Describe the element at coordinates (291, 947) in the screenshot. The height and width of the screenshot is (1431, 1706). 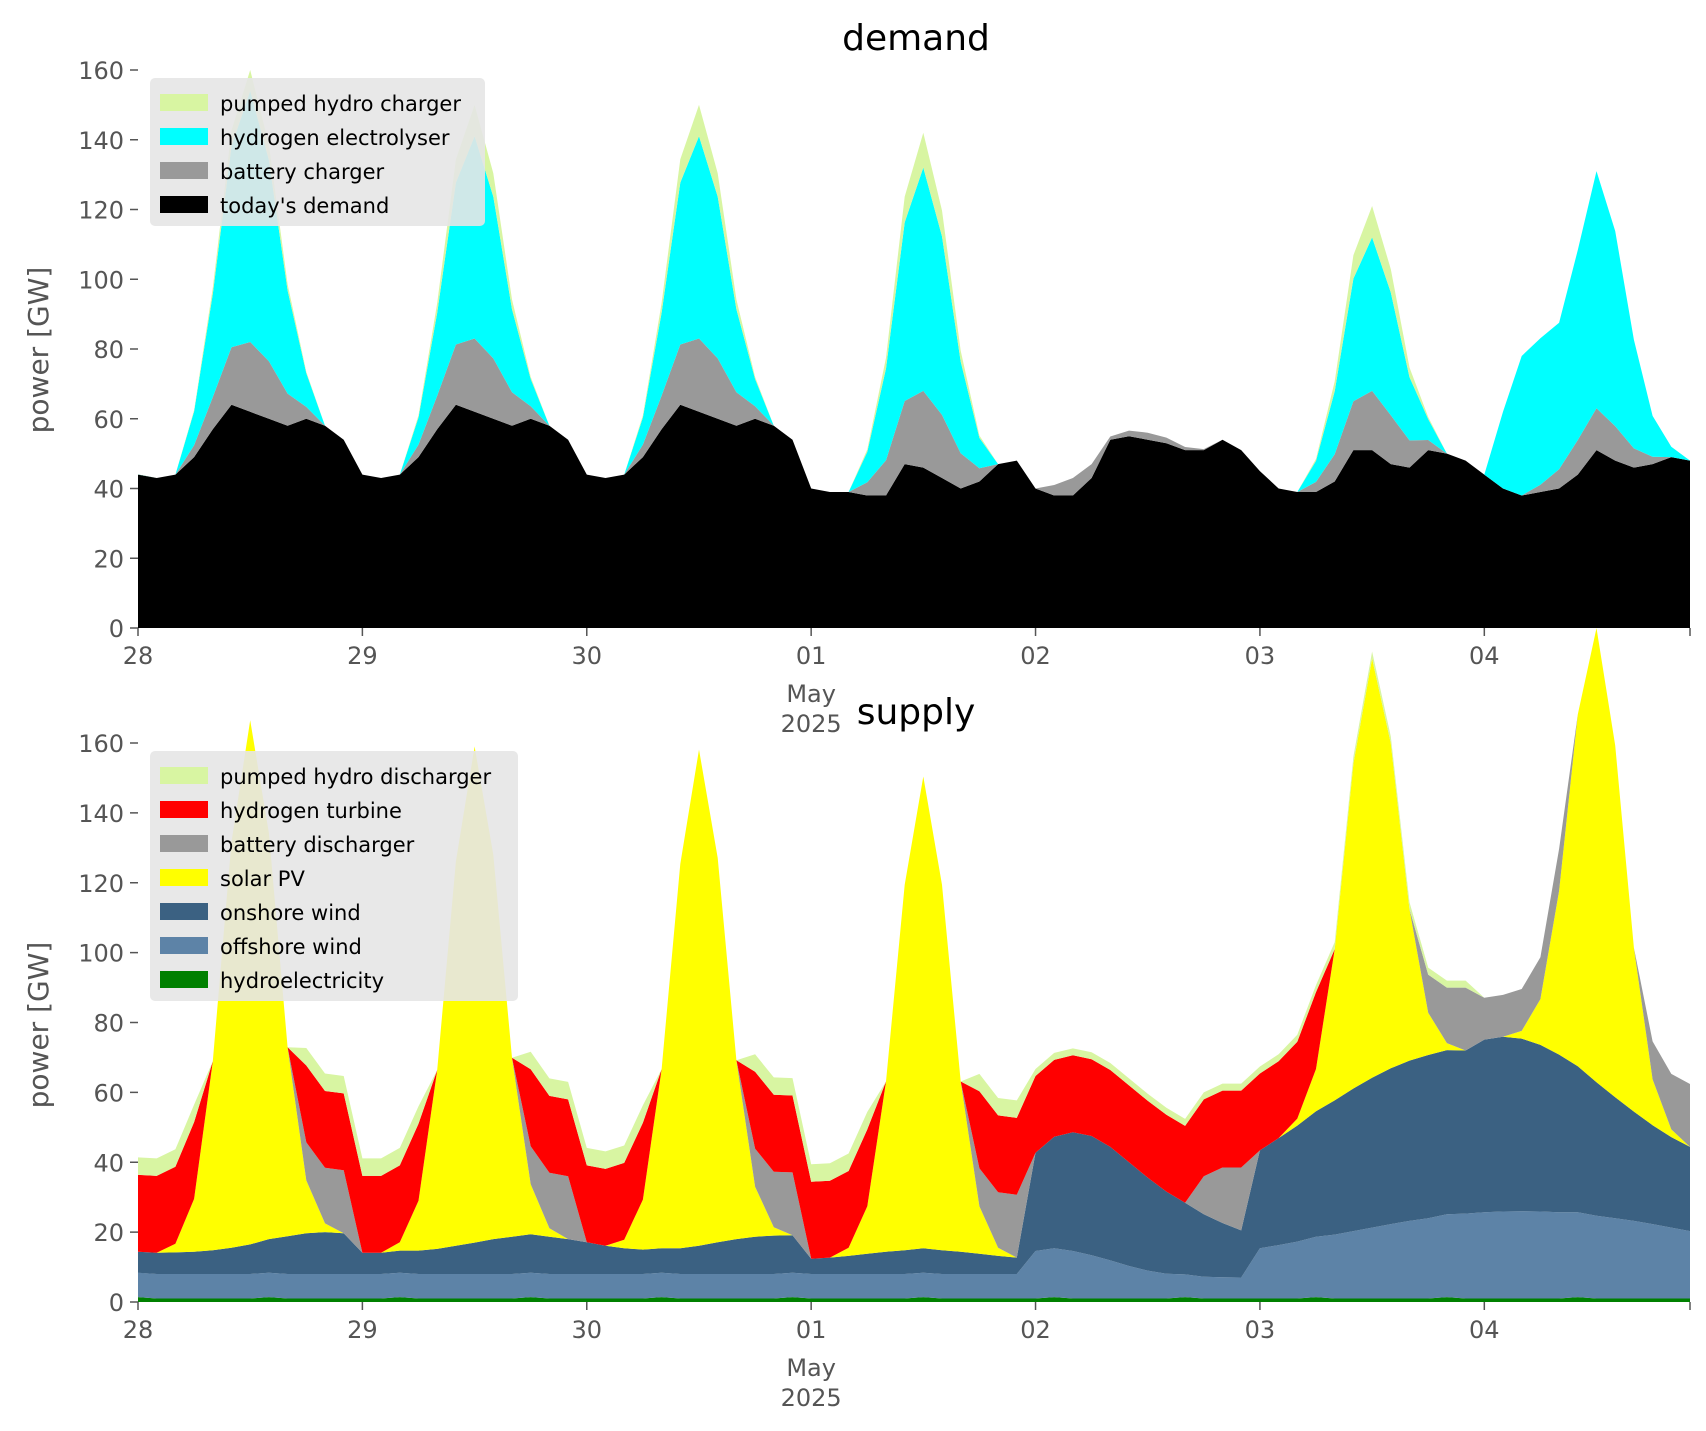
I see `legend-label: offshore wind` at that location.